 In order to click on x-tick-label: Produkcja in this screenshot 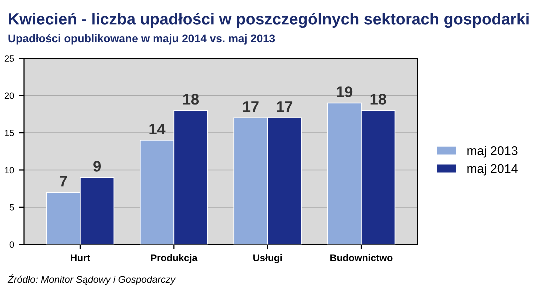, I will do `click(174, 259)`.